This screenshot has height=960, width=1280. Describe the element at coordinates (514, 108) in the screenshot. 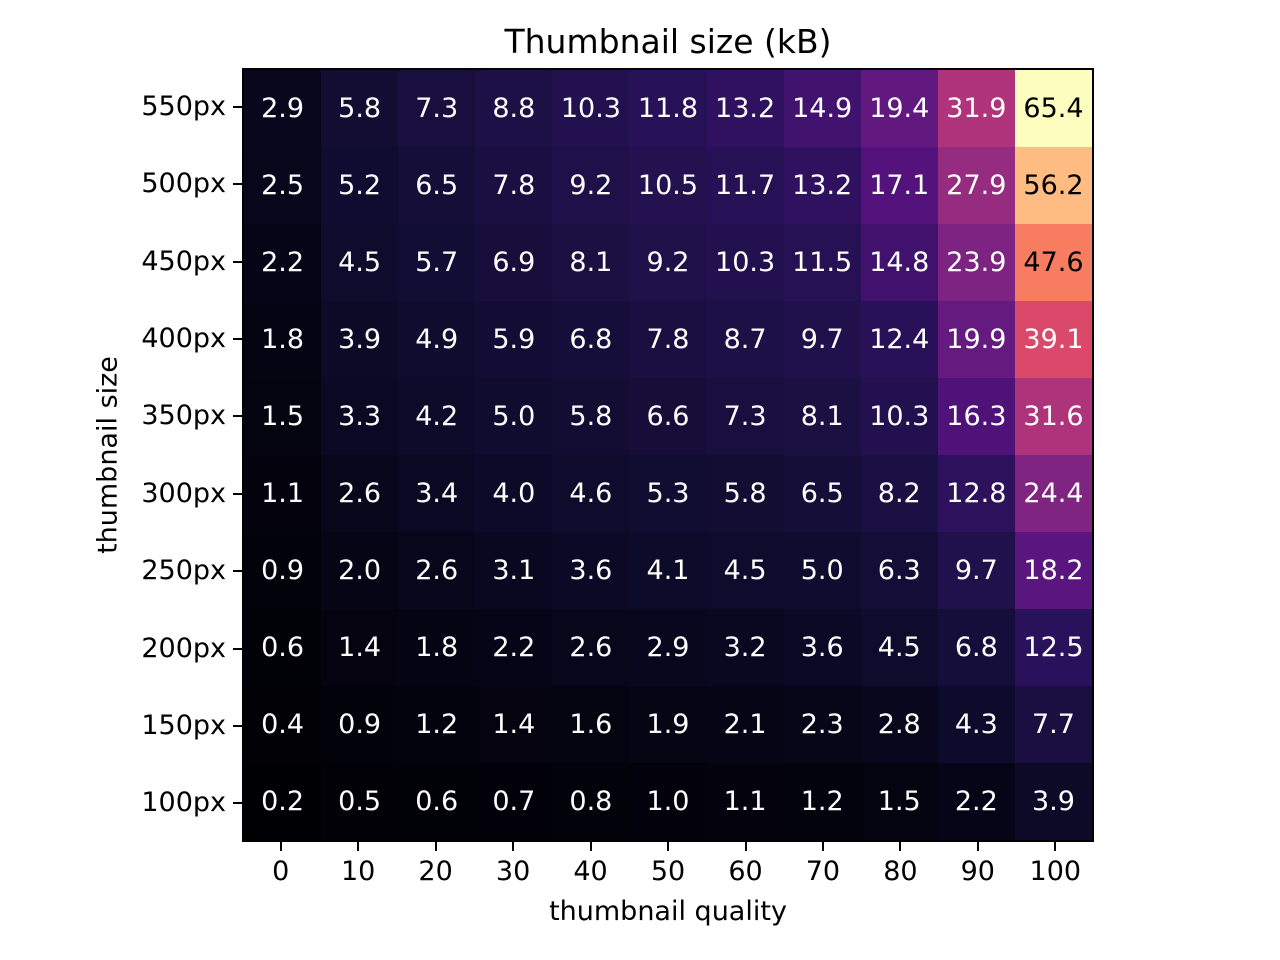

I see `heatmap-cell: 8.8` at that location.